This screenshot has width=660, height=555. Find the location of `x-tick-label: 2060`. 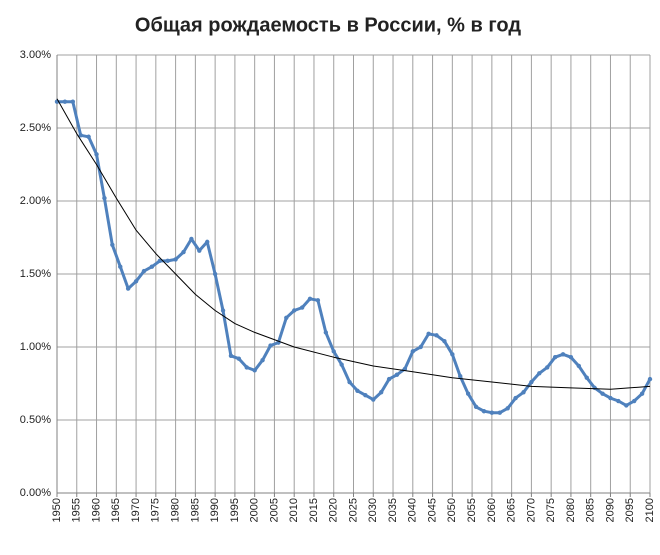

x-tick-label: 2060 is located at coordinates (492, 510).